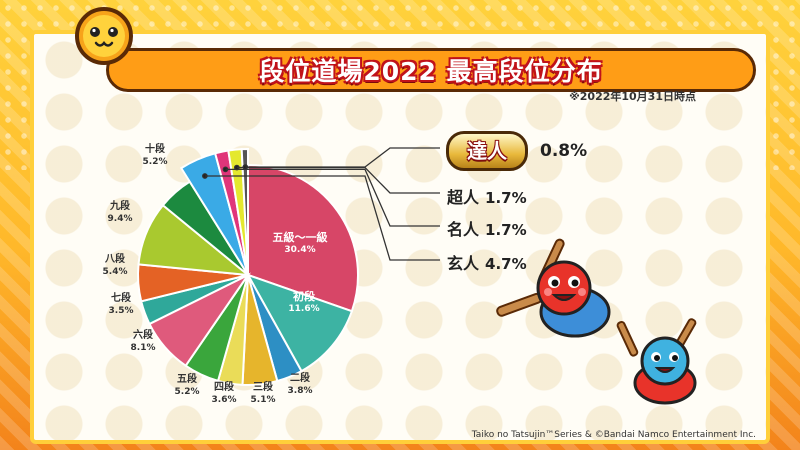 This screenshot has height=450, width=800. Describe the element at coordinates (121, 310) in the screenshot. I see `slice-label-value: 3.5%` at that location.